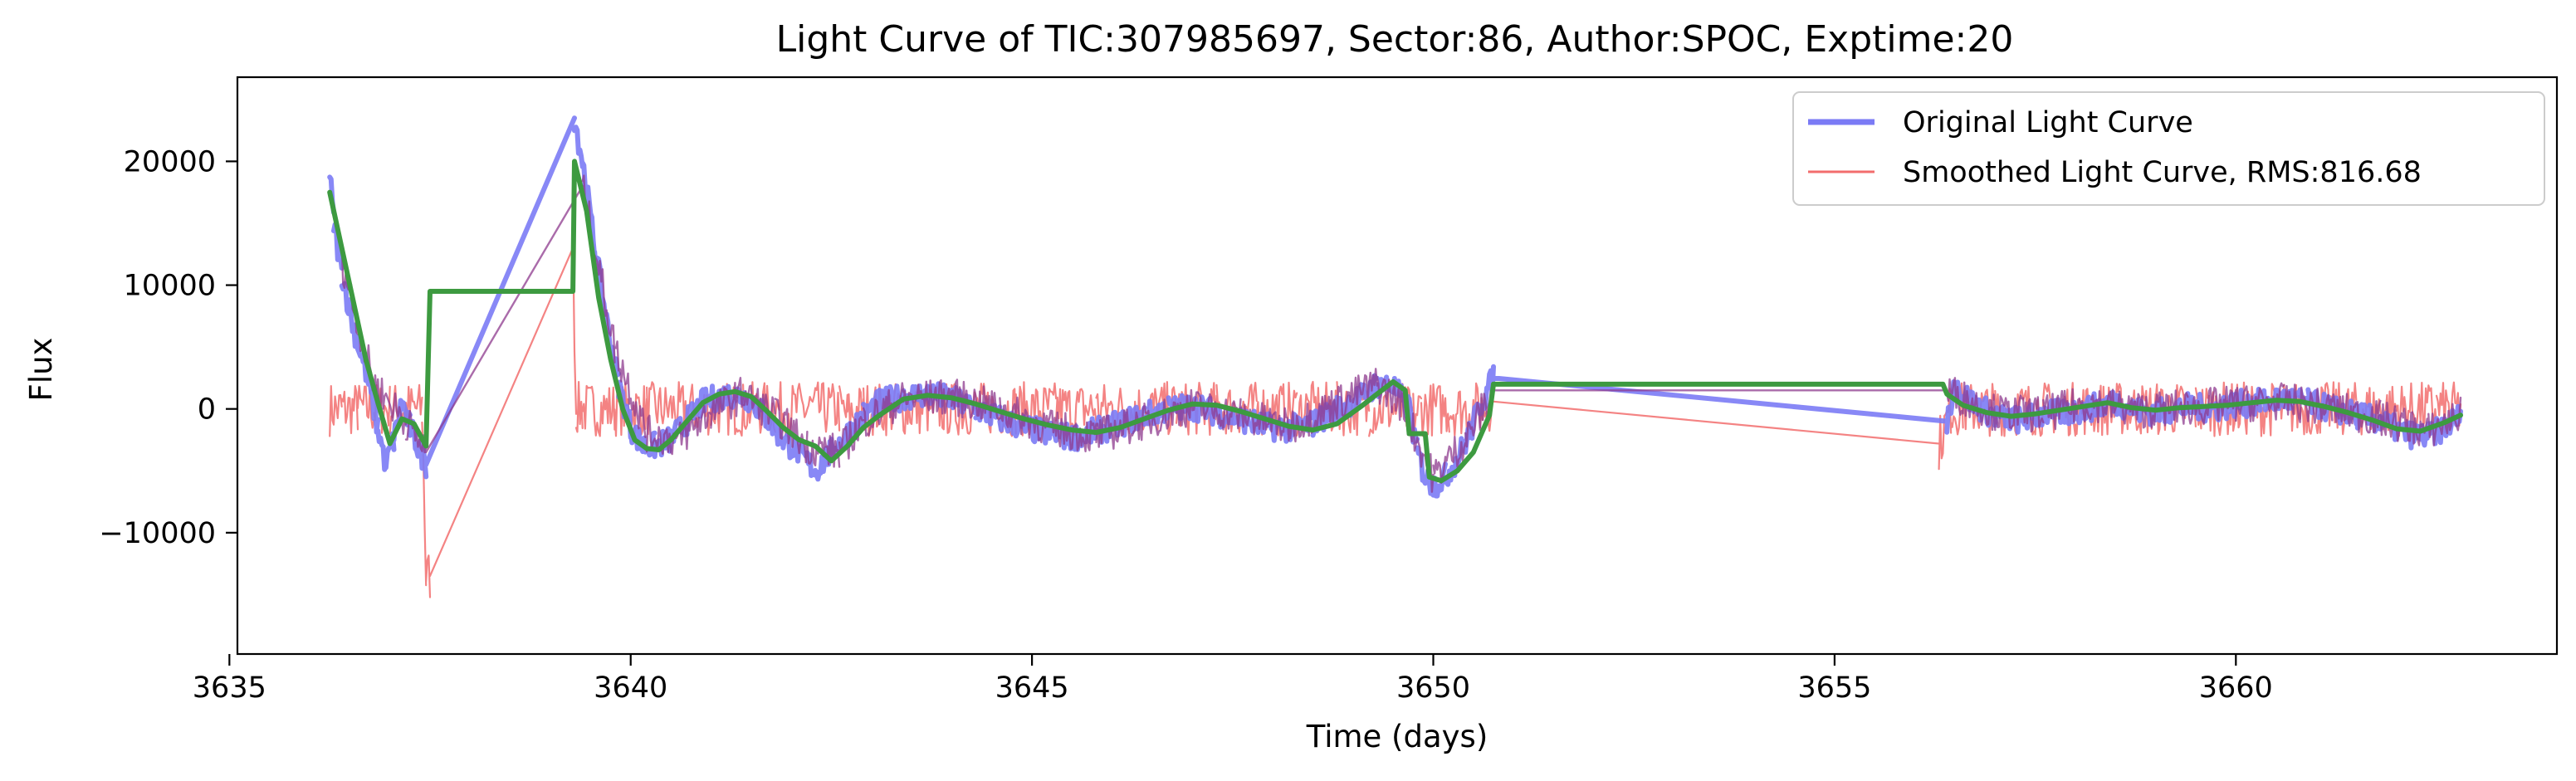 This screenshot has width=2576, height=781. Describe the element at coordinates (229, 688) in the screenshot. I see `x-tick-label: 3635` at that location.